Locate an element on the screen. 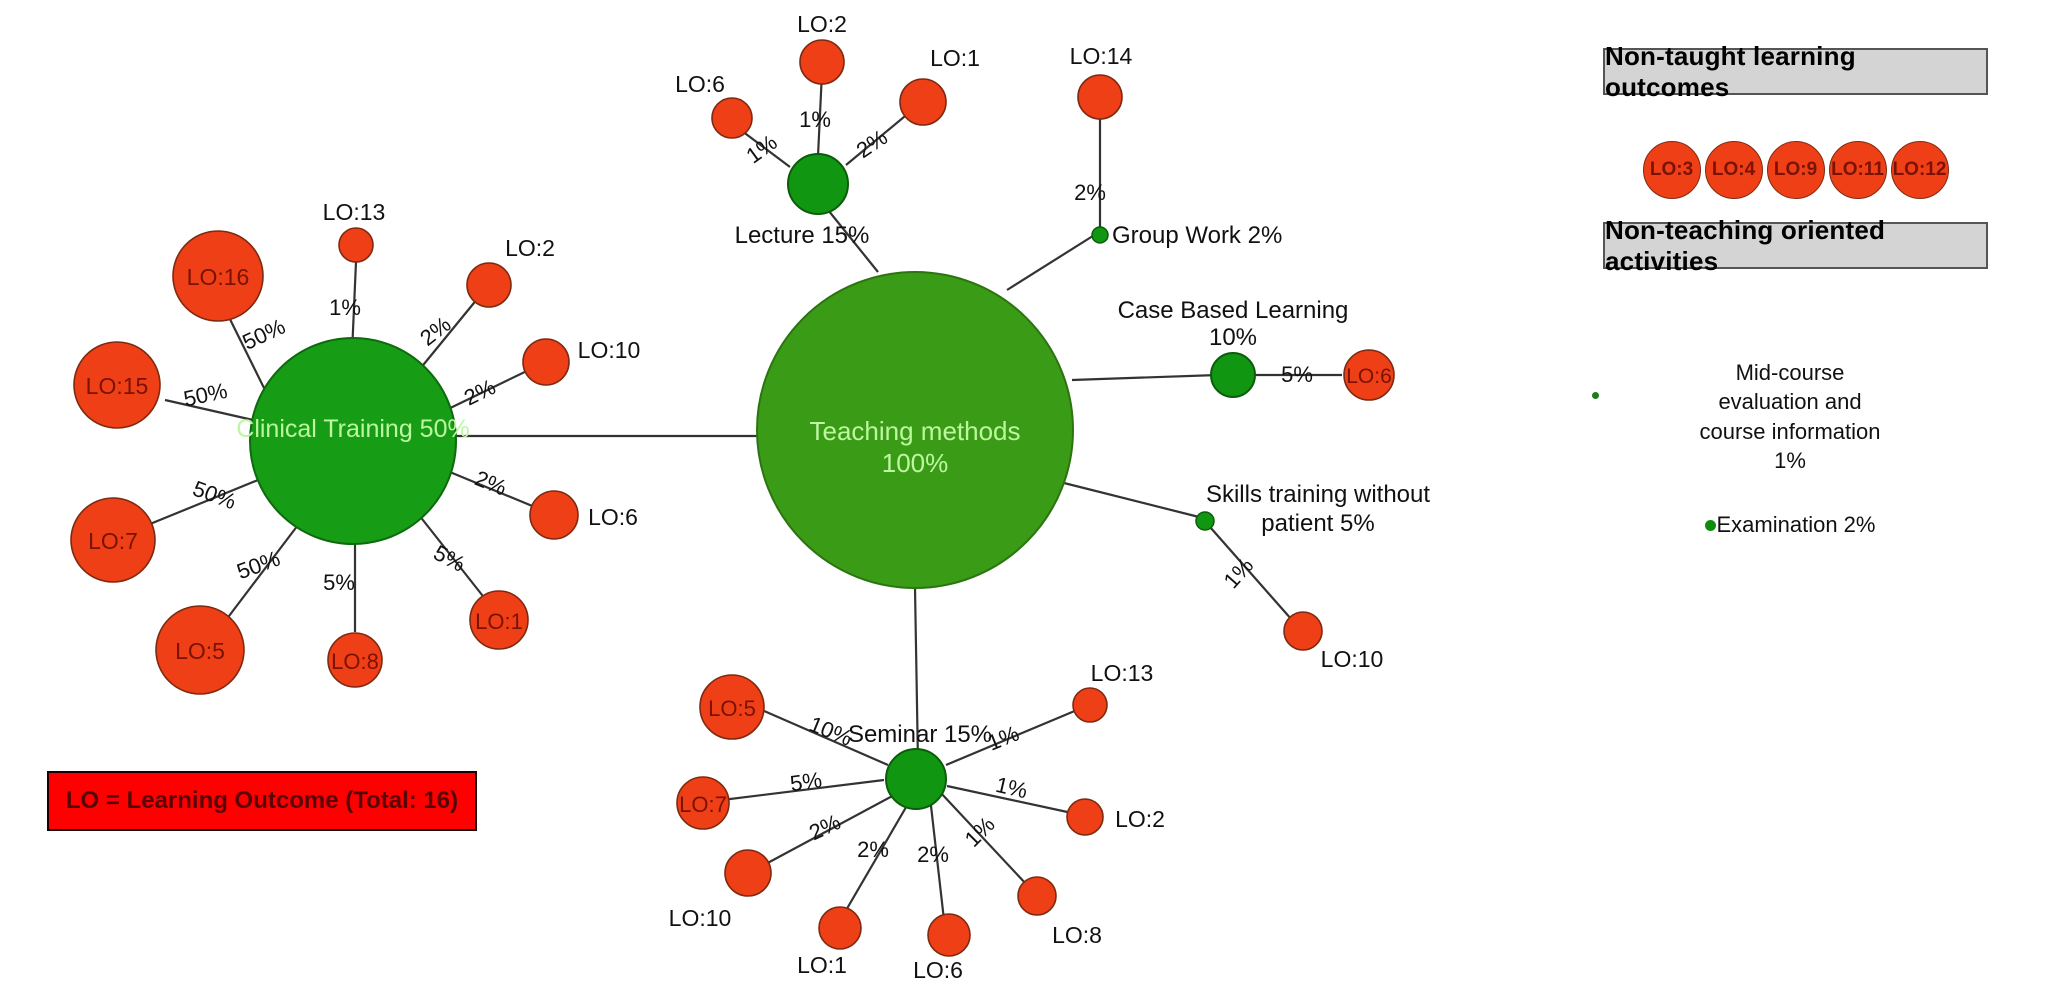 Image resolution: width=2059 pixels, height=1001 pixels. edge-clinical-lo10 is located at coordinates (487, 390).